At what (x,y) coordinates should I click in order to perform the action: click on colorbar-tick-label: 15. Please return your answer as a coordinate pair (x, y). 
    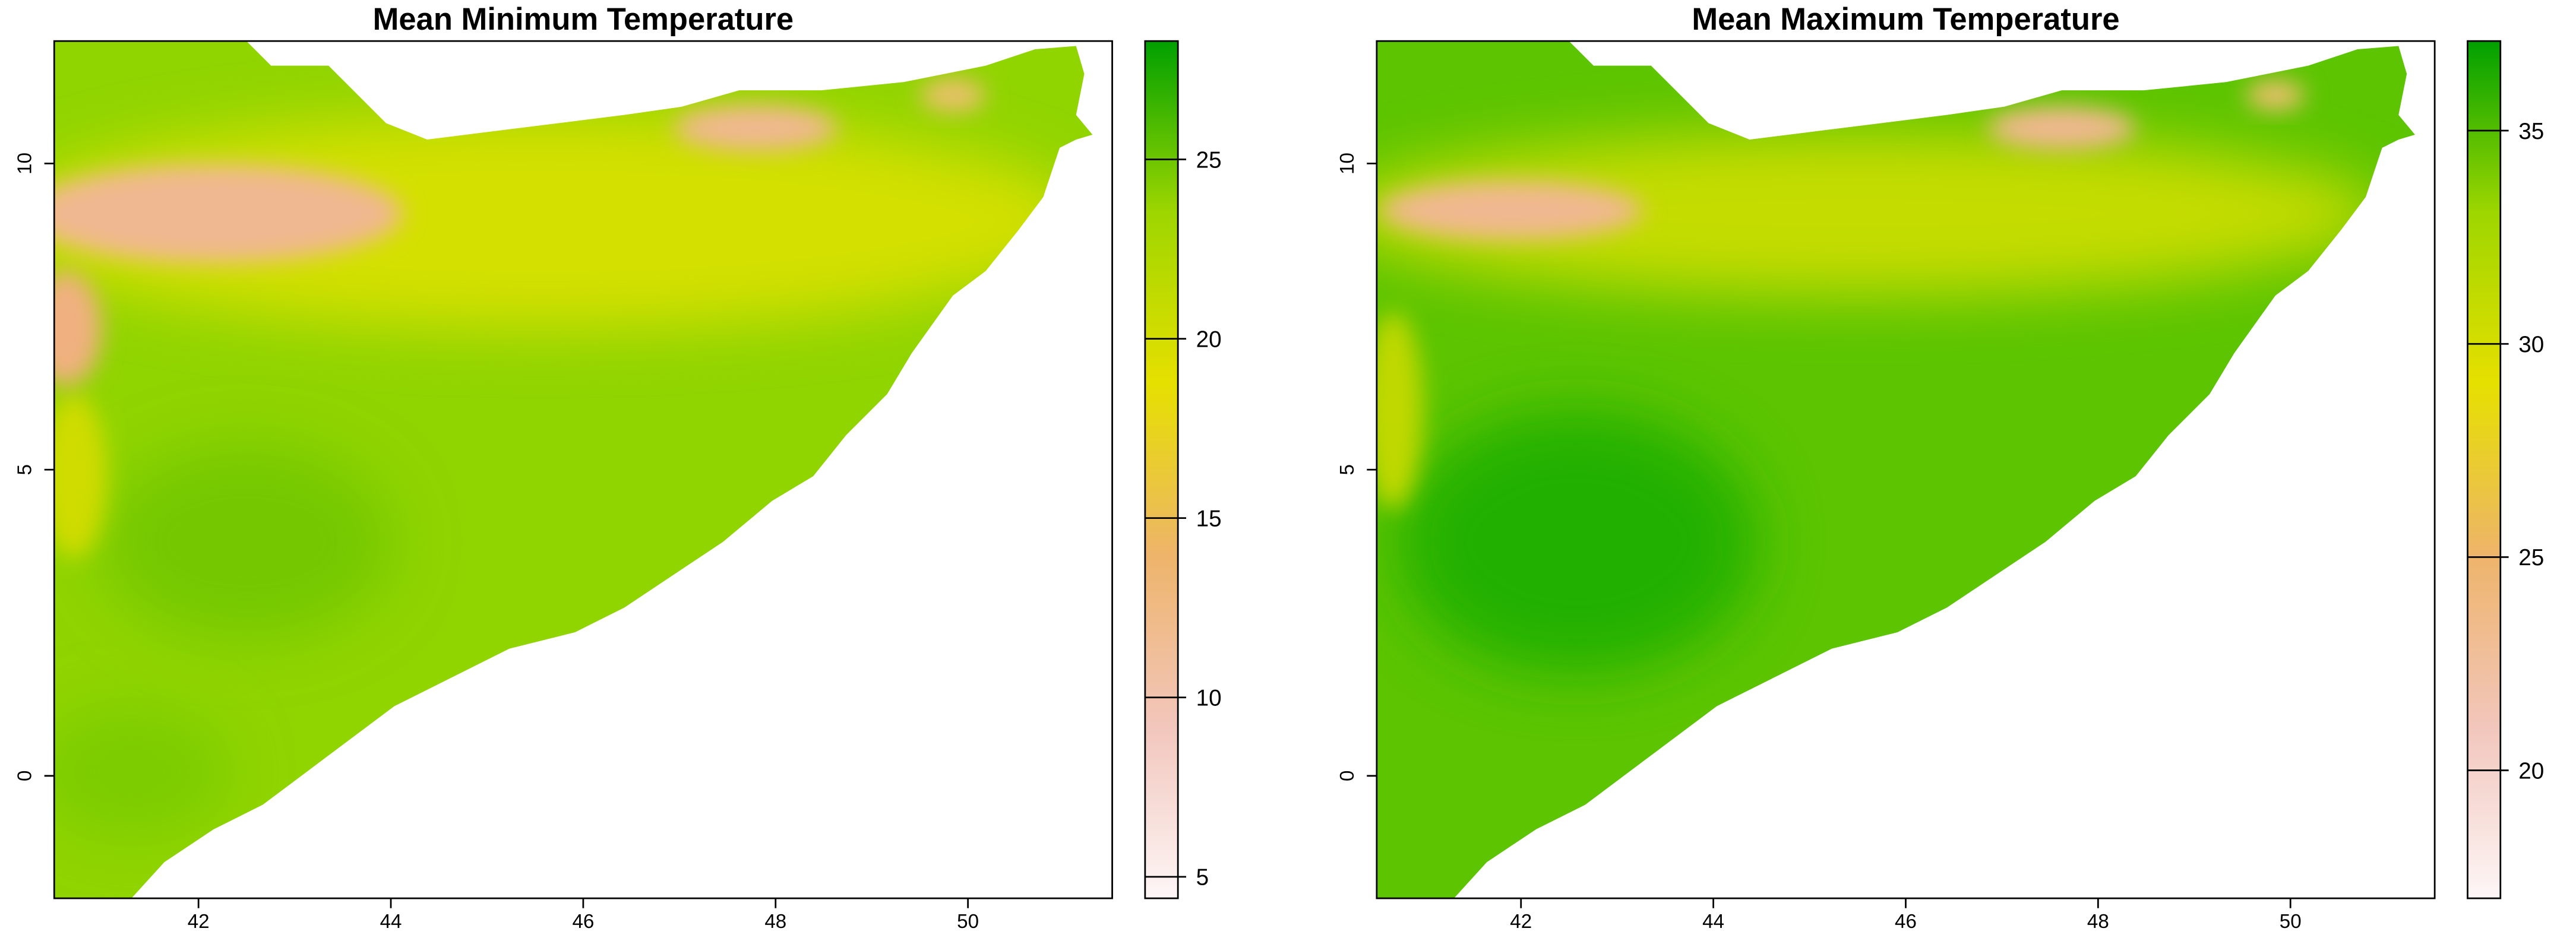
    Looking at the image, I should click on (1209, 519).